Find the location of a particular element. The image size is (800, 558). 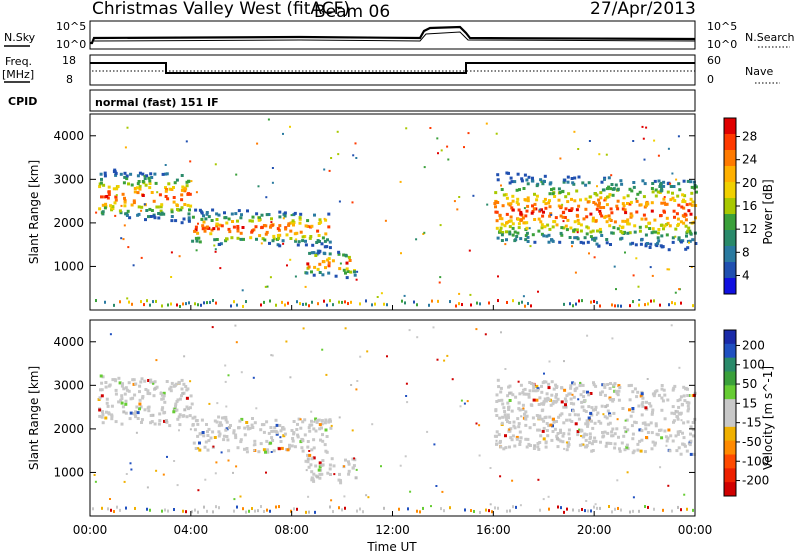

noise-right-label: N.Search is located at coordinates (770, 37).